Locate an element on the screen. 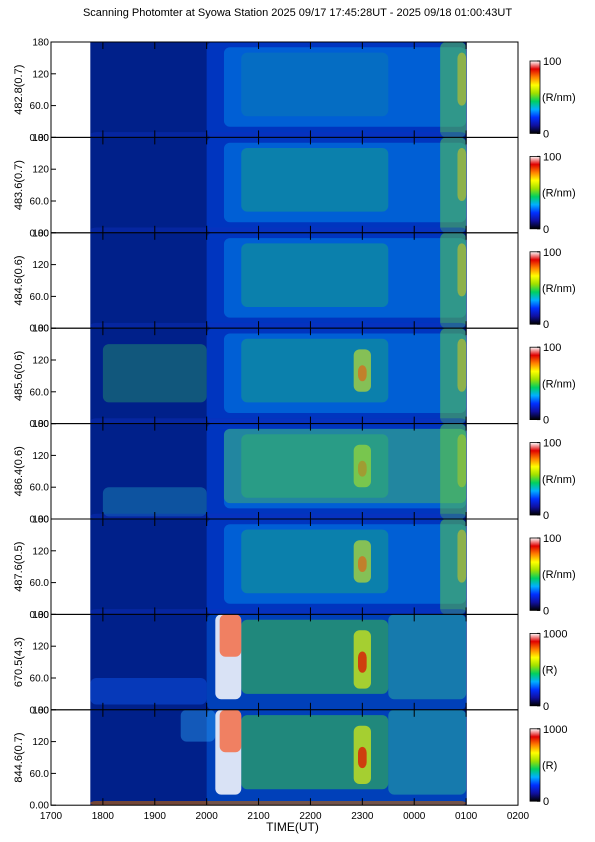 The image size is (595, 842). x-axis-label: TIME(UT) is located at coordinates (292, 827).